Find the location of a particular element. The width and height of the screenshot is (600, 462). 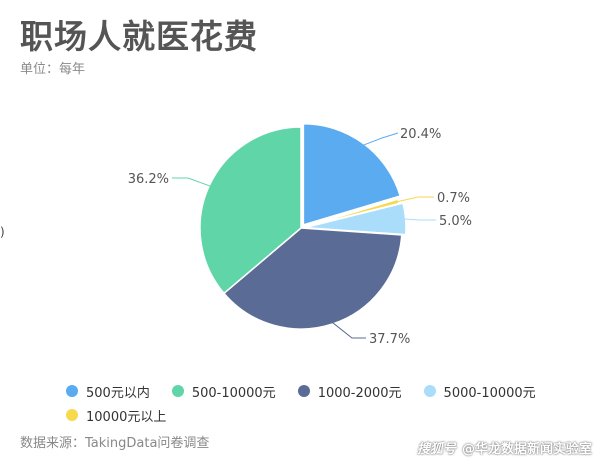

legend-label: 500-10000元 is located at coordinates (233, 393).